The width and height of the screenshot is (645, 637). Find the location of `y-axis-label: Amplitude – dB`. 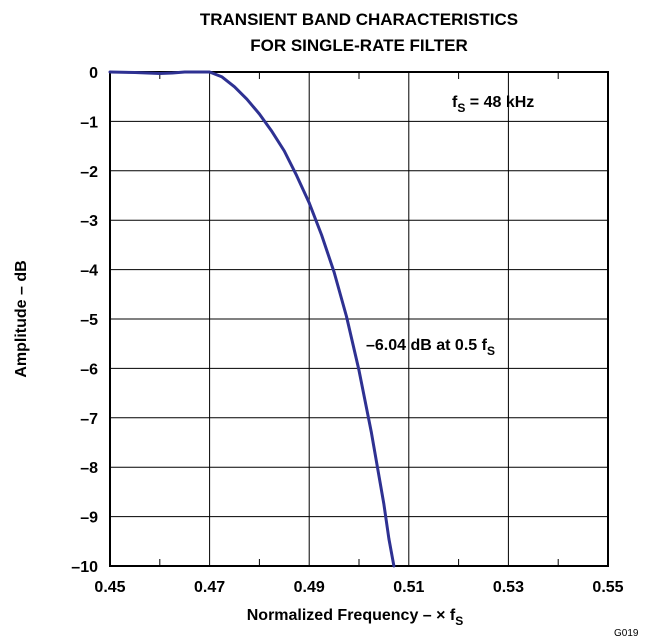

y-axis-label: Amplitude – dB is located at coordinates (21, 318).